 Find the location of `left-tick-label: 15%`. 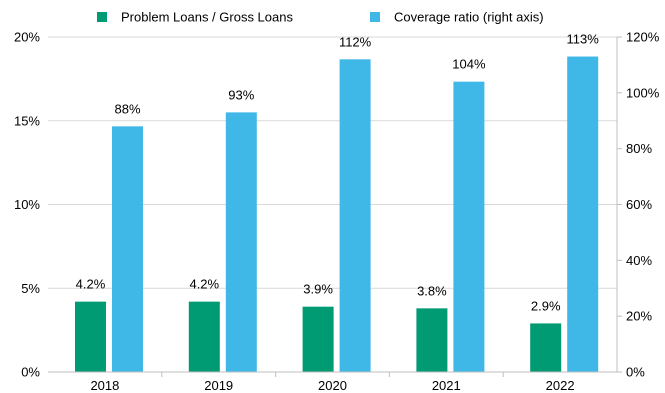

left-tick-label: 15% is located at coordinates (27, 120).